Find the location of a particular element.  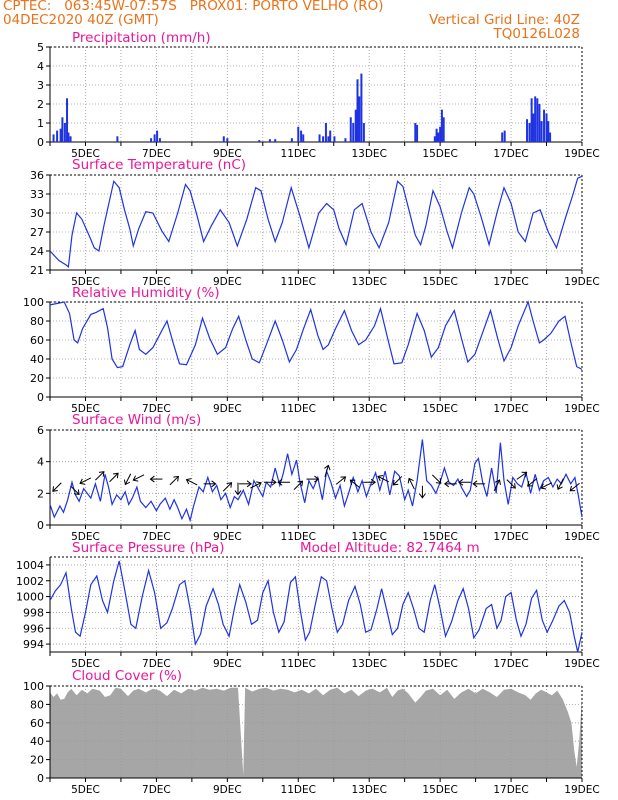

y-tick-label: 20 is located at coordinates (37, 378).